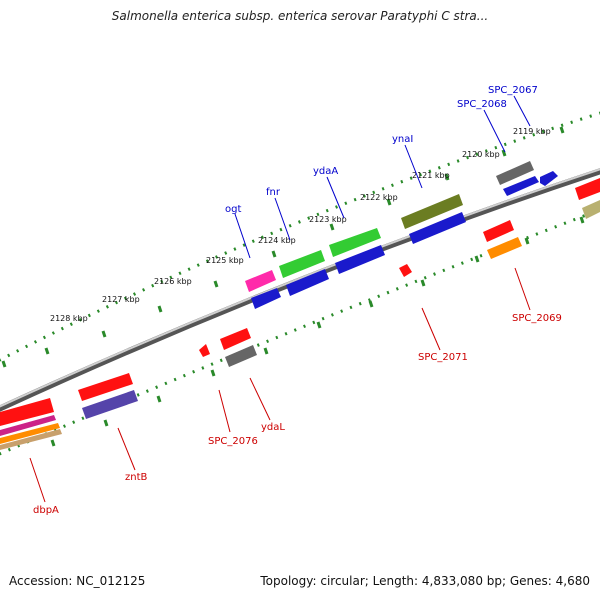 Image resolution: width=600 pixels, height=600 pixels. I want to click on tick-label: 2128 kbp, so click(69, 318).